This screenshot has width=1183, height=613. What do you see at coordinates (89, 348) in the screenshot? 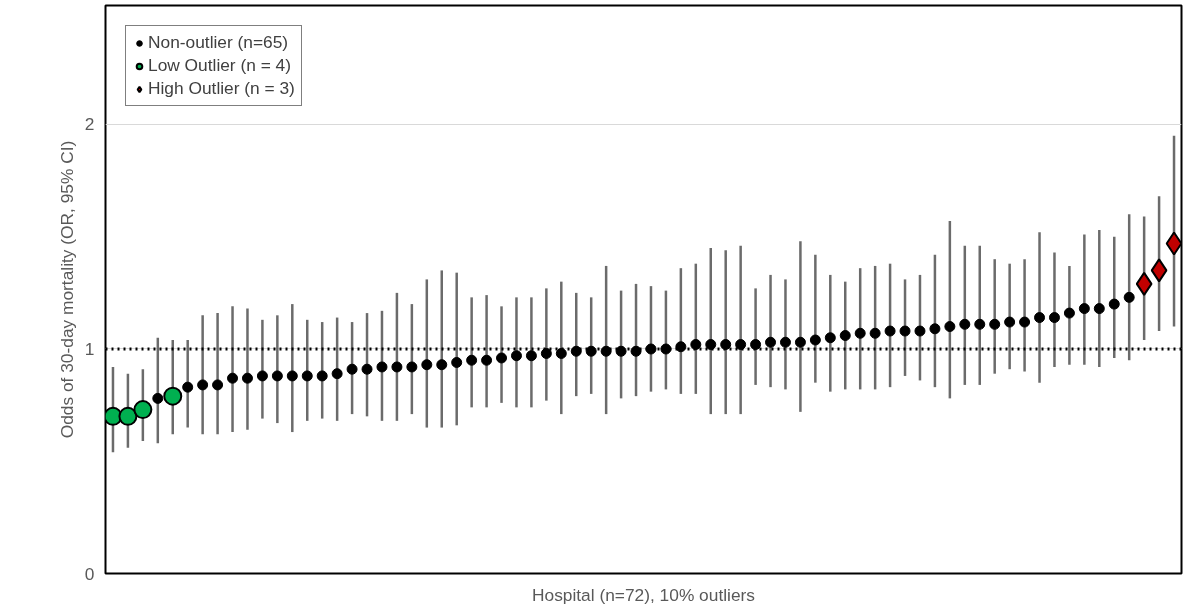
I see `y-tick-label: 1` at bounding box center [89, 348].